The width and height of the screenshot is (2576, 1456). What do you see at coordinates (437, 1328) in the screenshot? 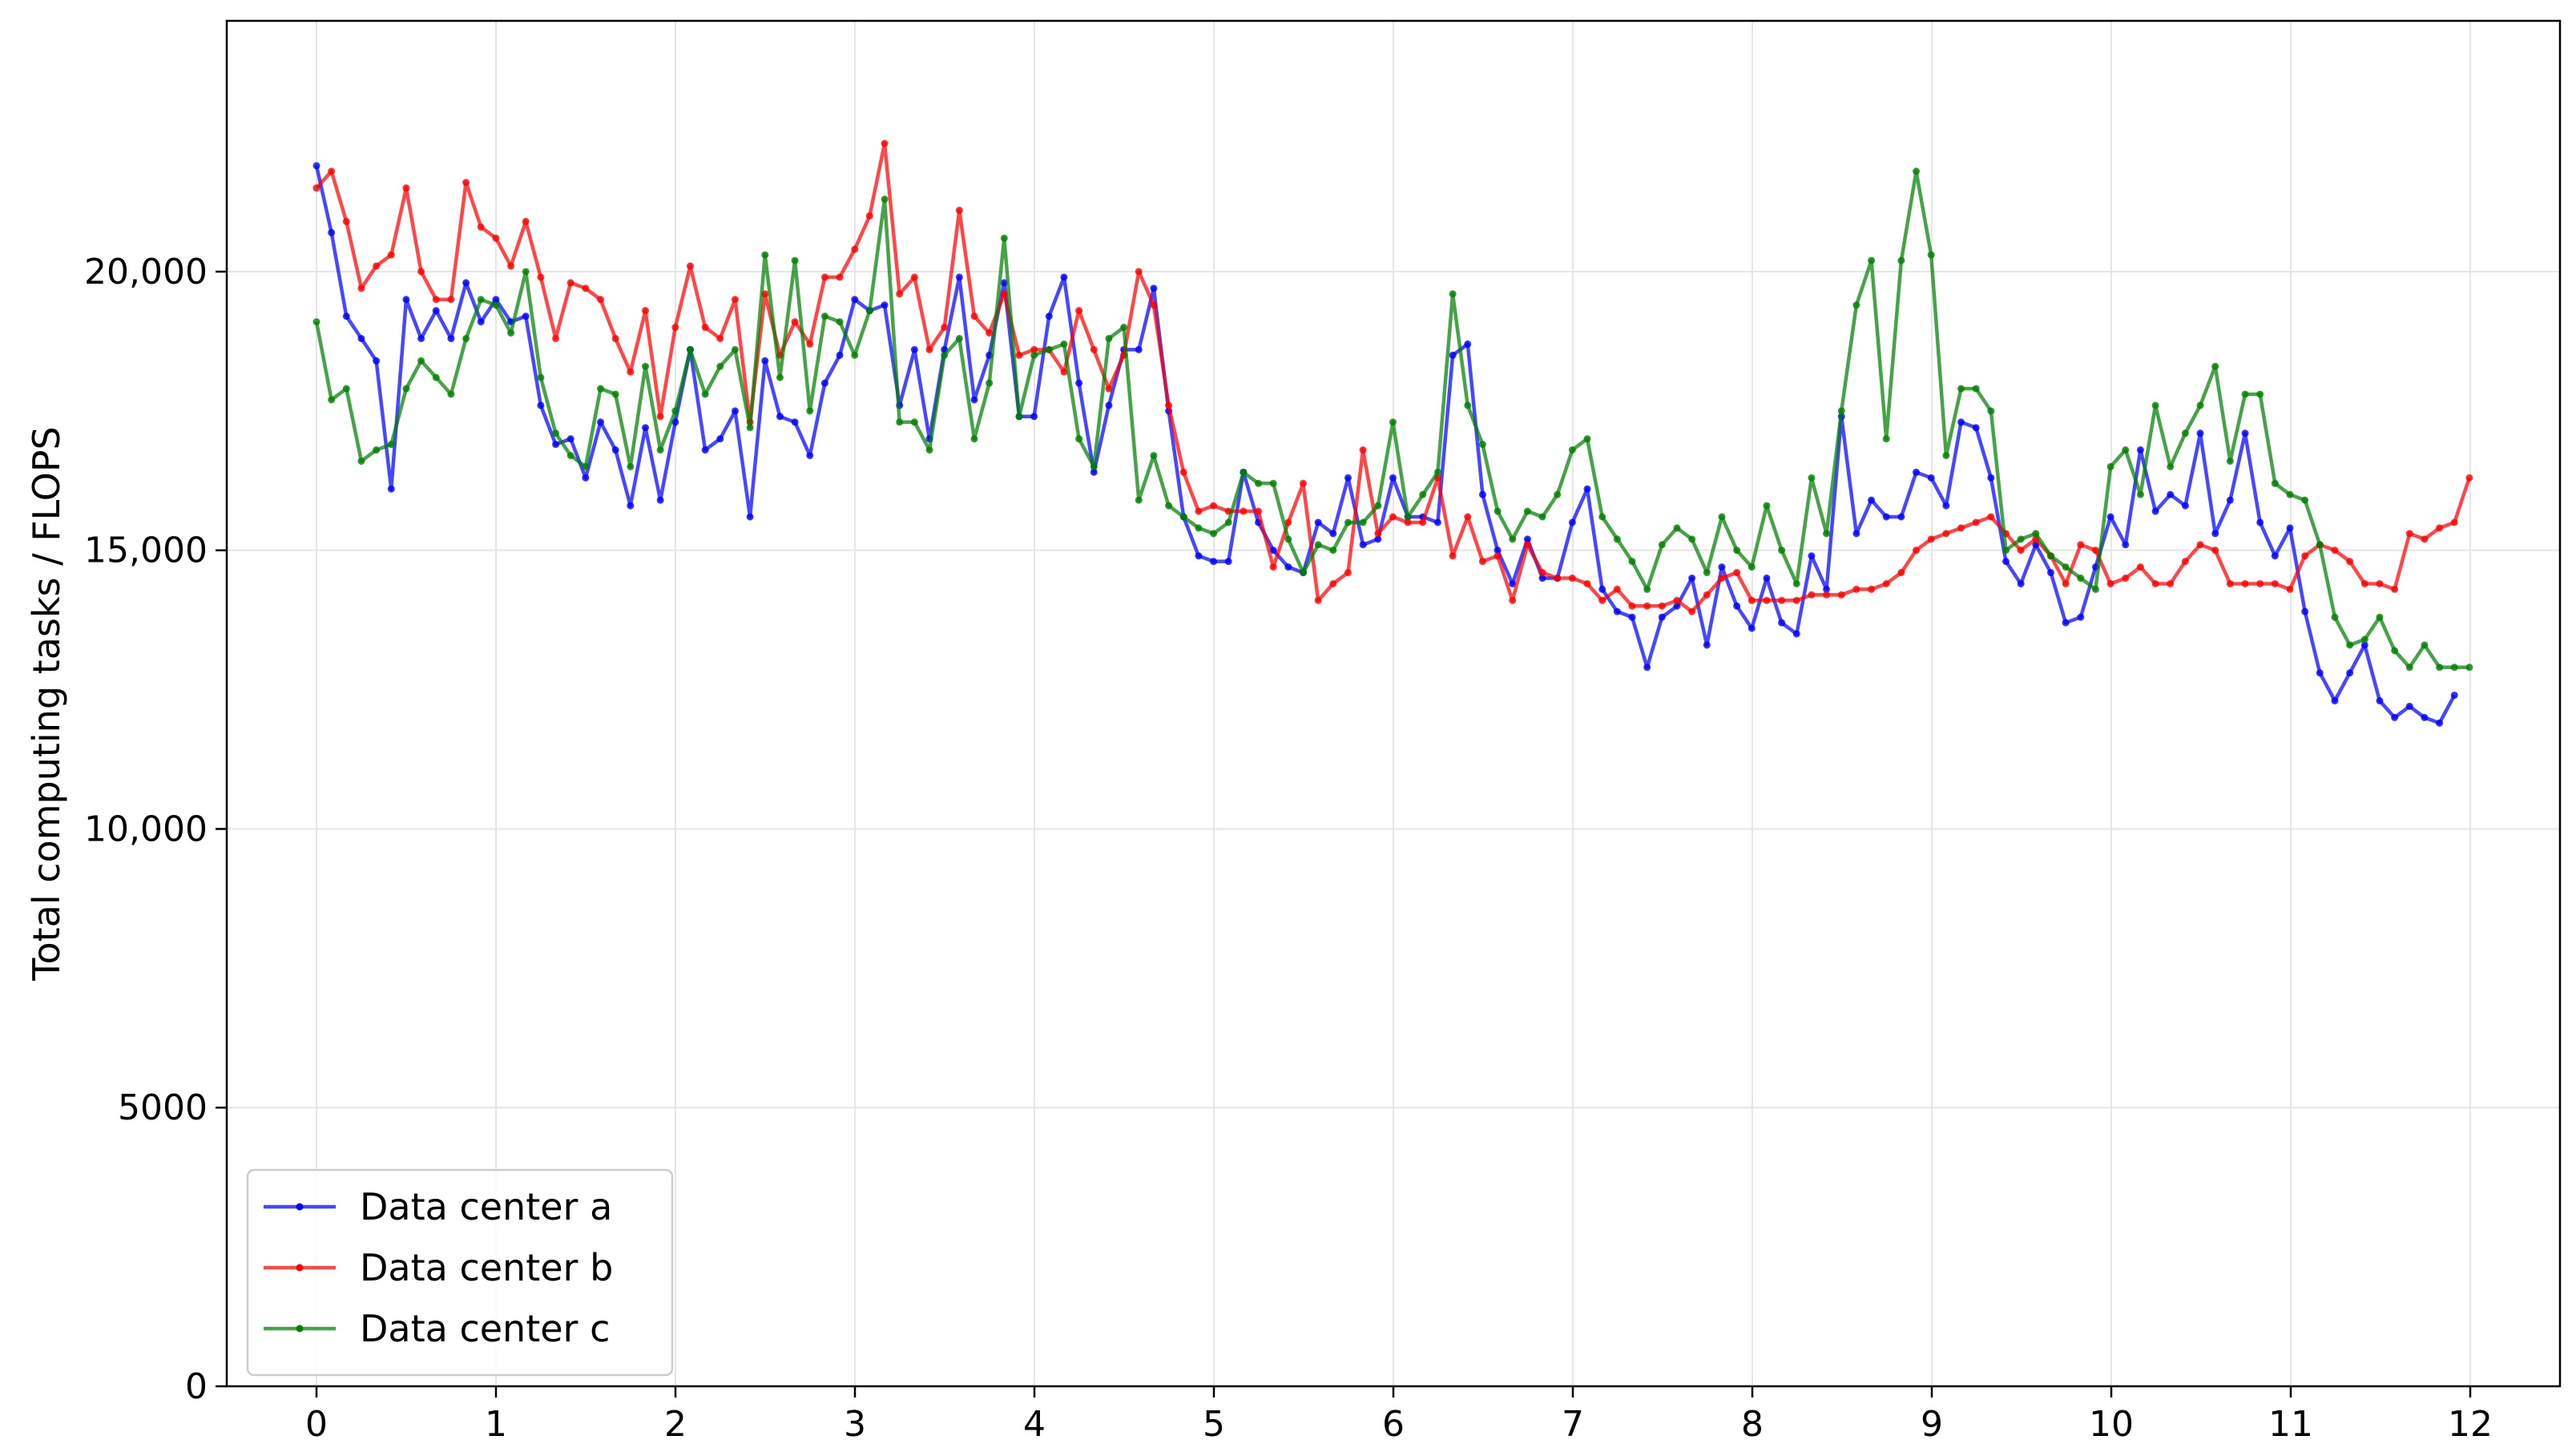
I see `legend-entry: Data center c` at bounding box center [437, 1328].